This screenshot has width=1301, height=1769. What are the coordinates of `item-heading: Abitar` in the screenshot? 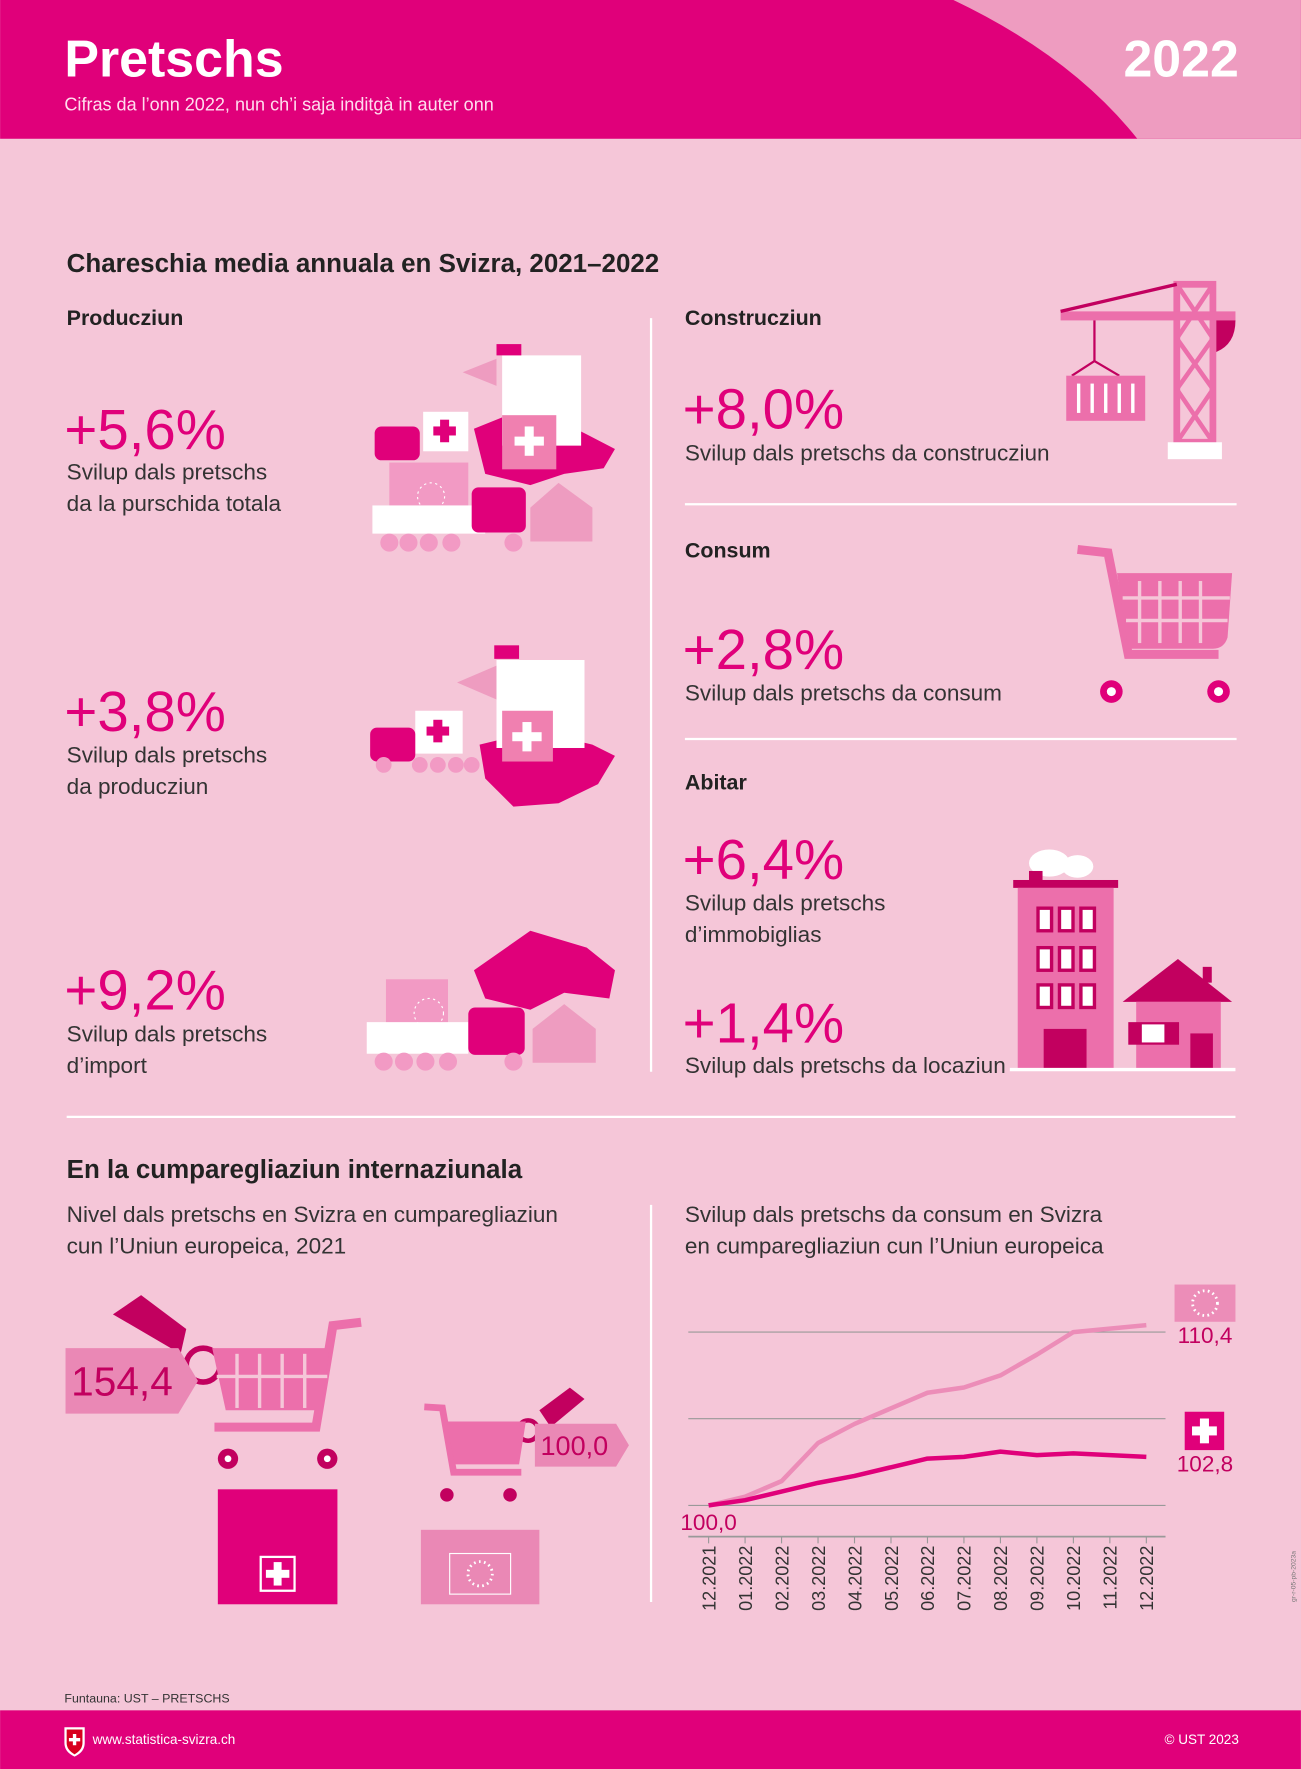 It's located at (716, 783).